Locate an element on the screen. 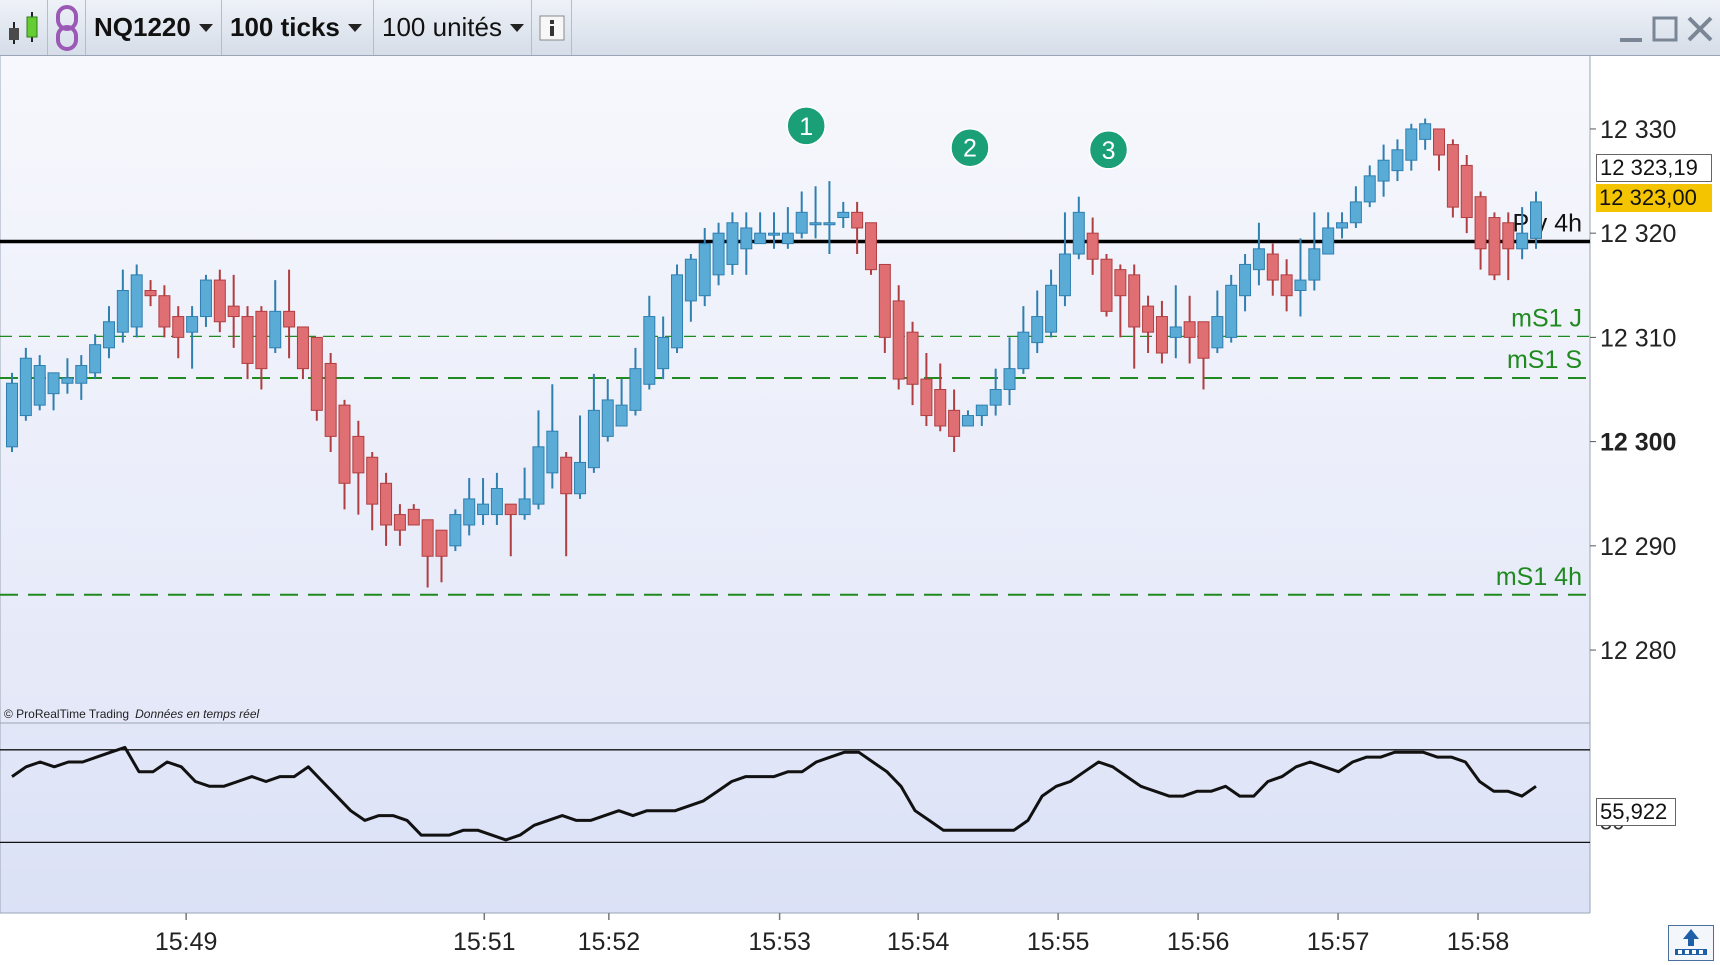  close-icon is located at coordinates (1700, 28).